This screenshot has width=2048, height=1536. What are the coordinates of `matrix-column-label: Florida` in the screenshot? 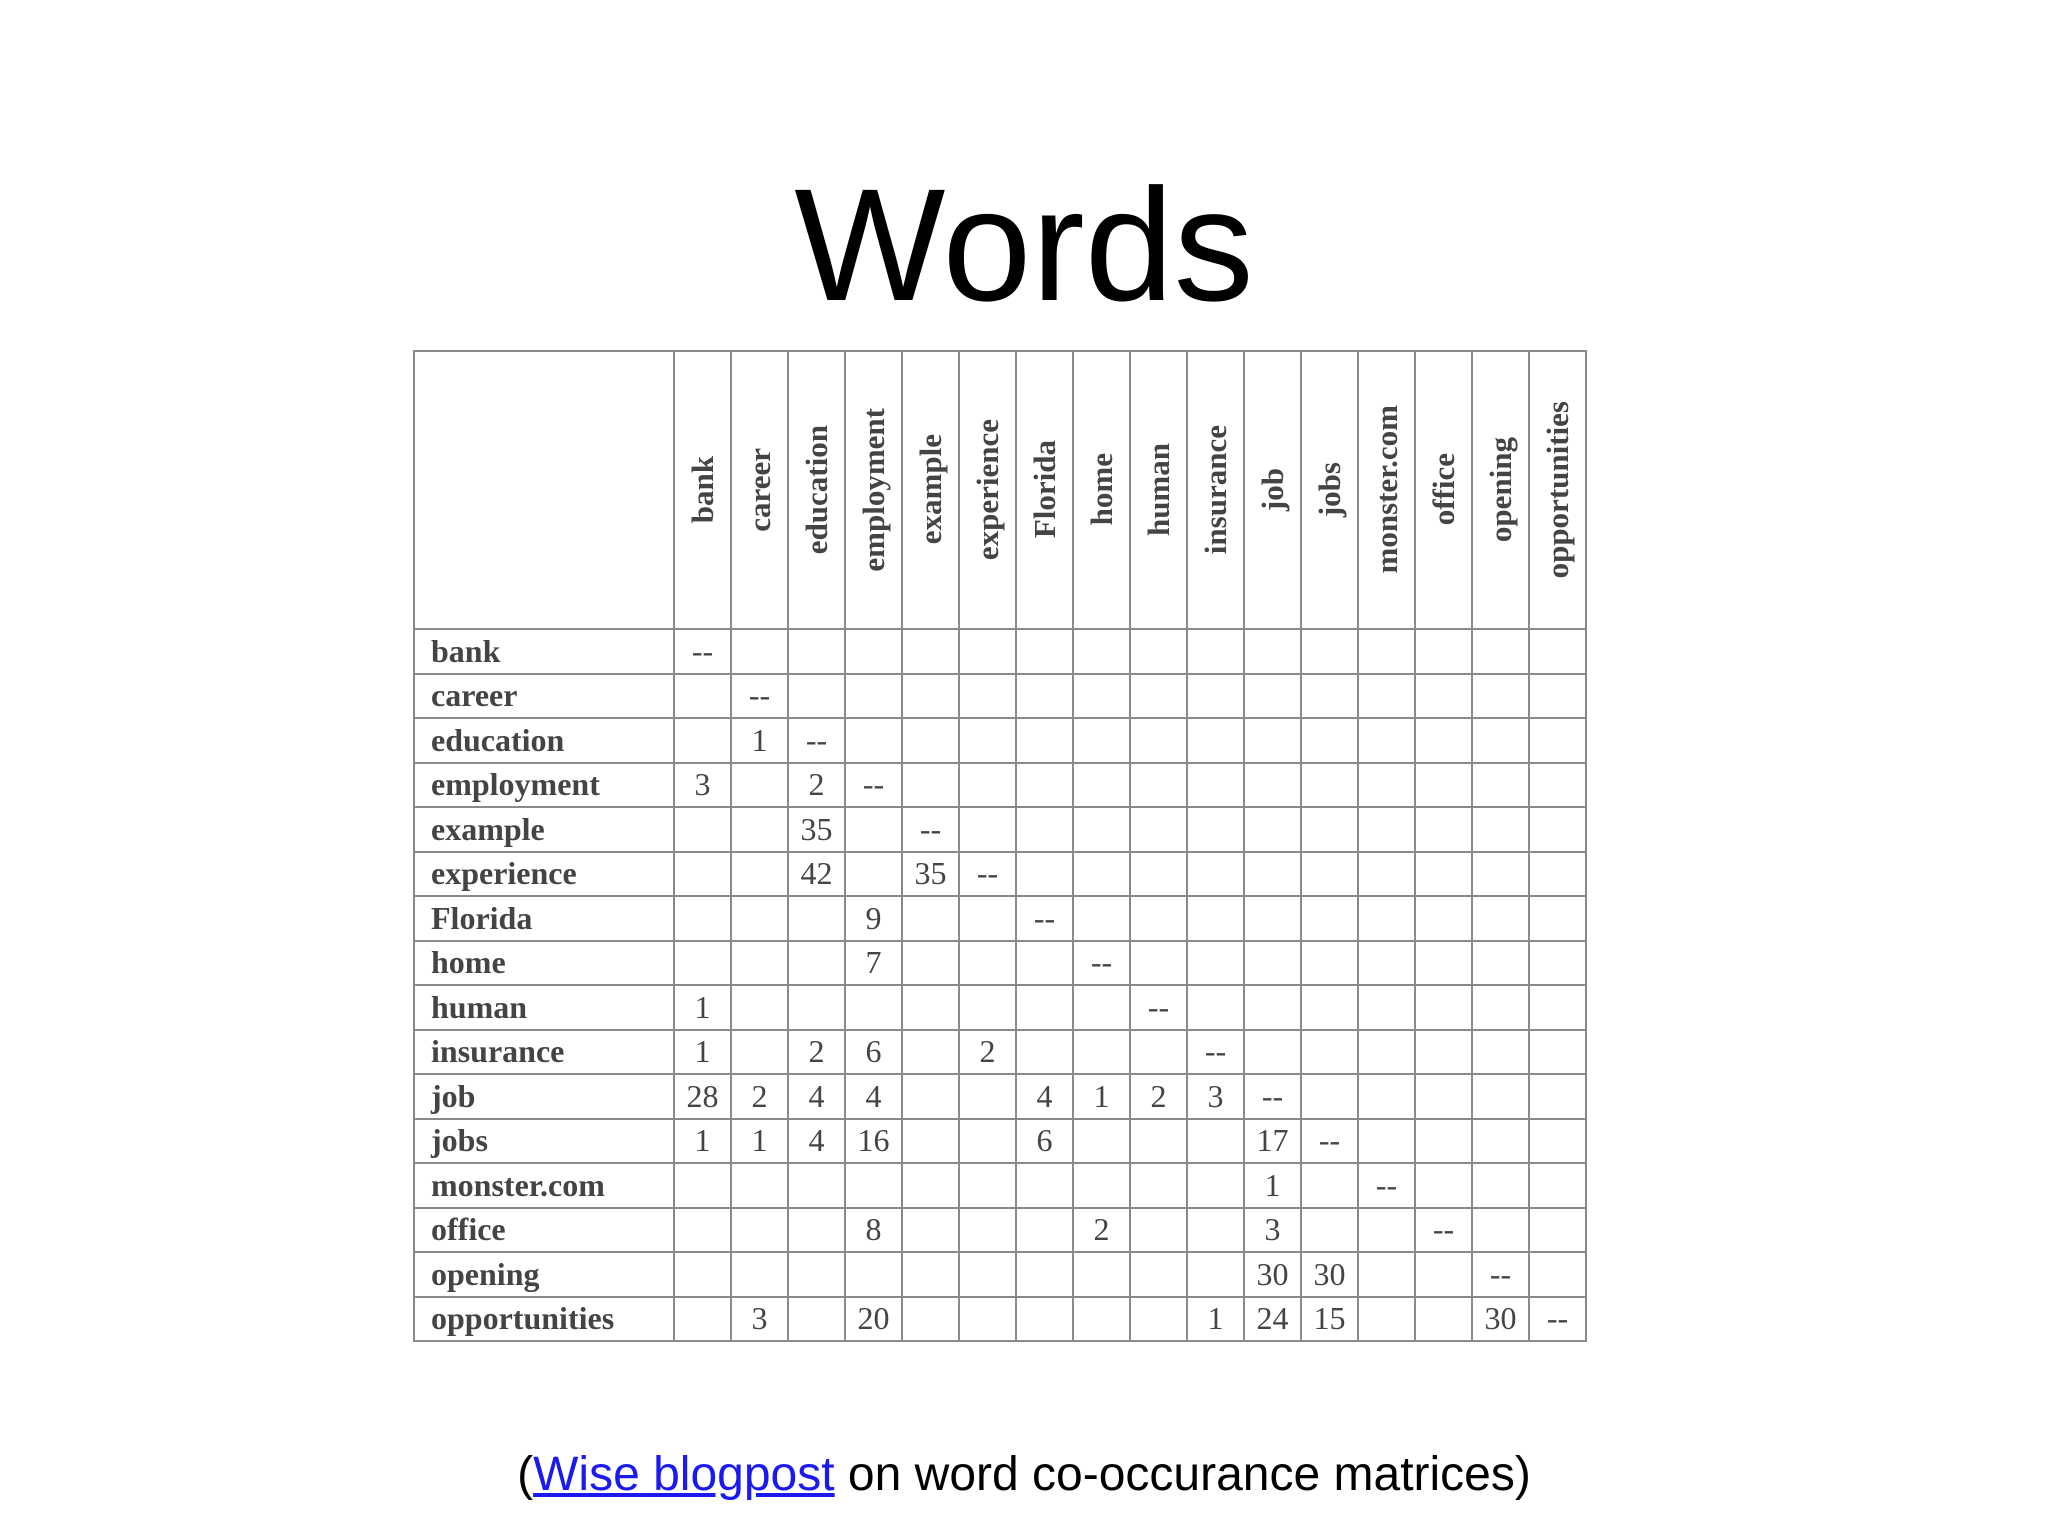 It's located at (1044, 489).